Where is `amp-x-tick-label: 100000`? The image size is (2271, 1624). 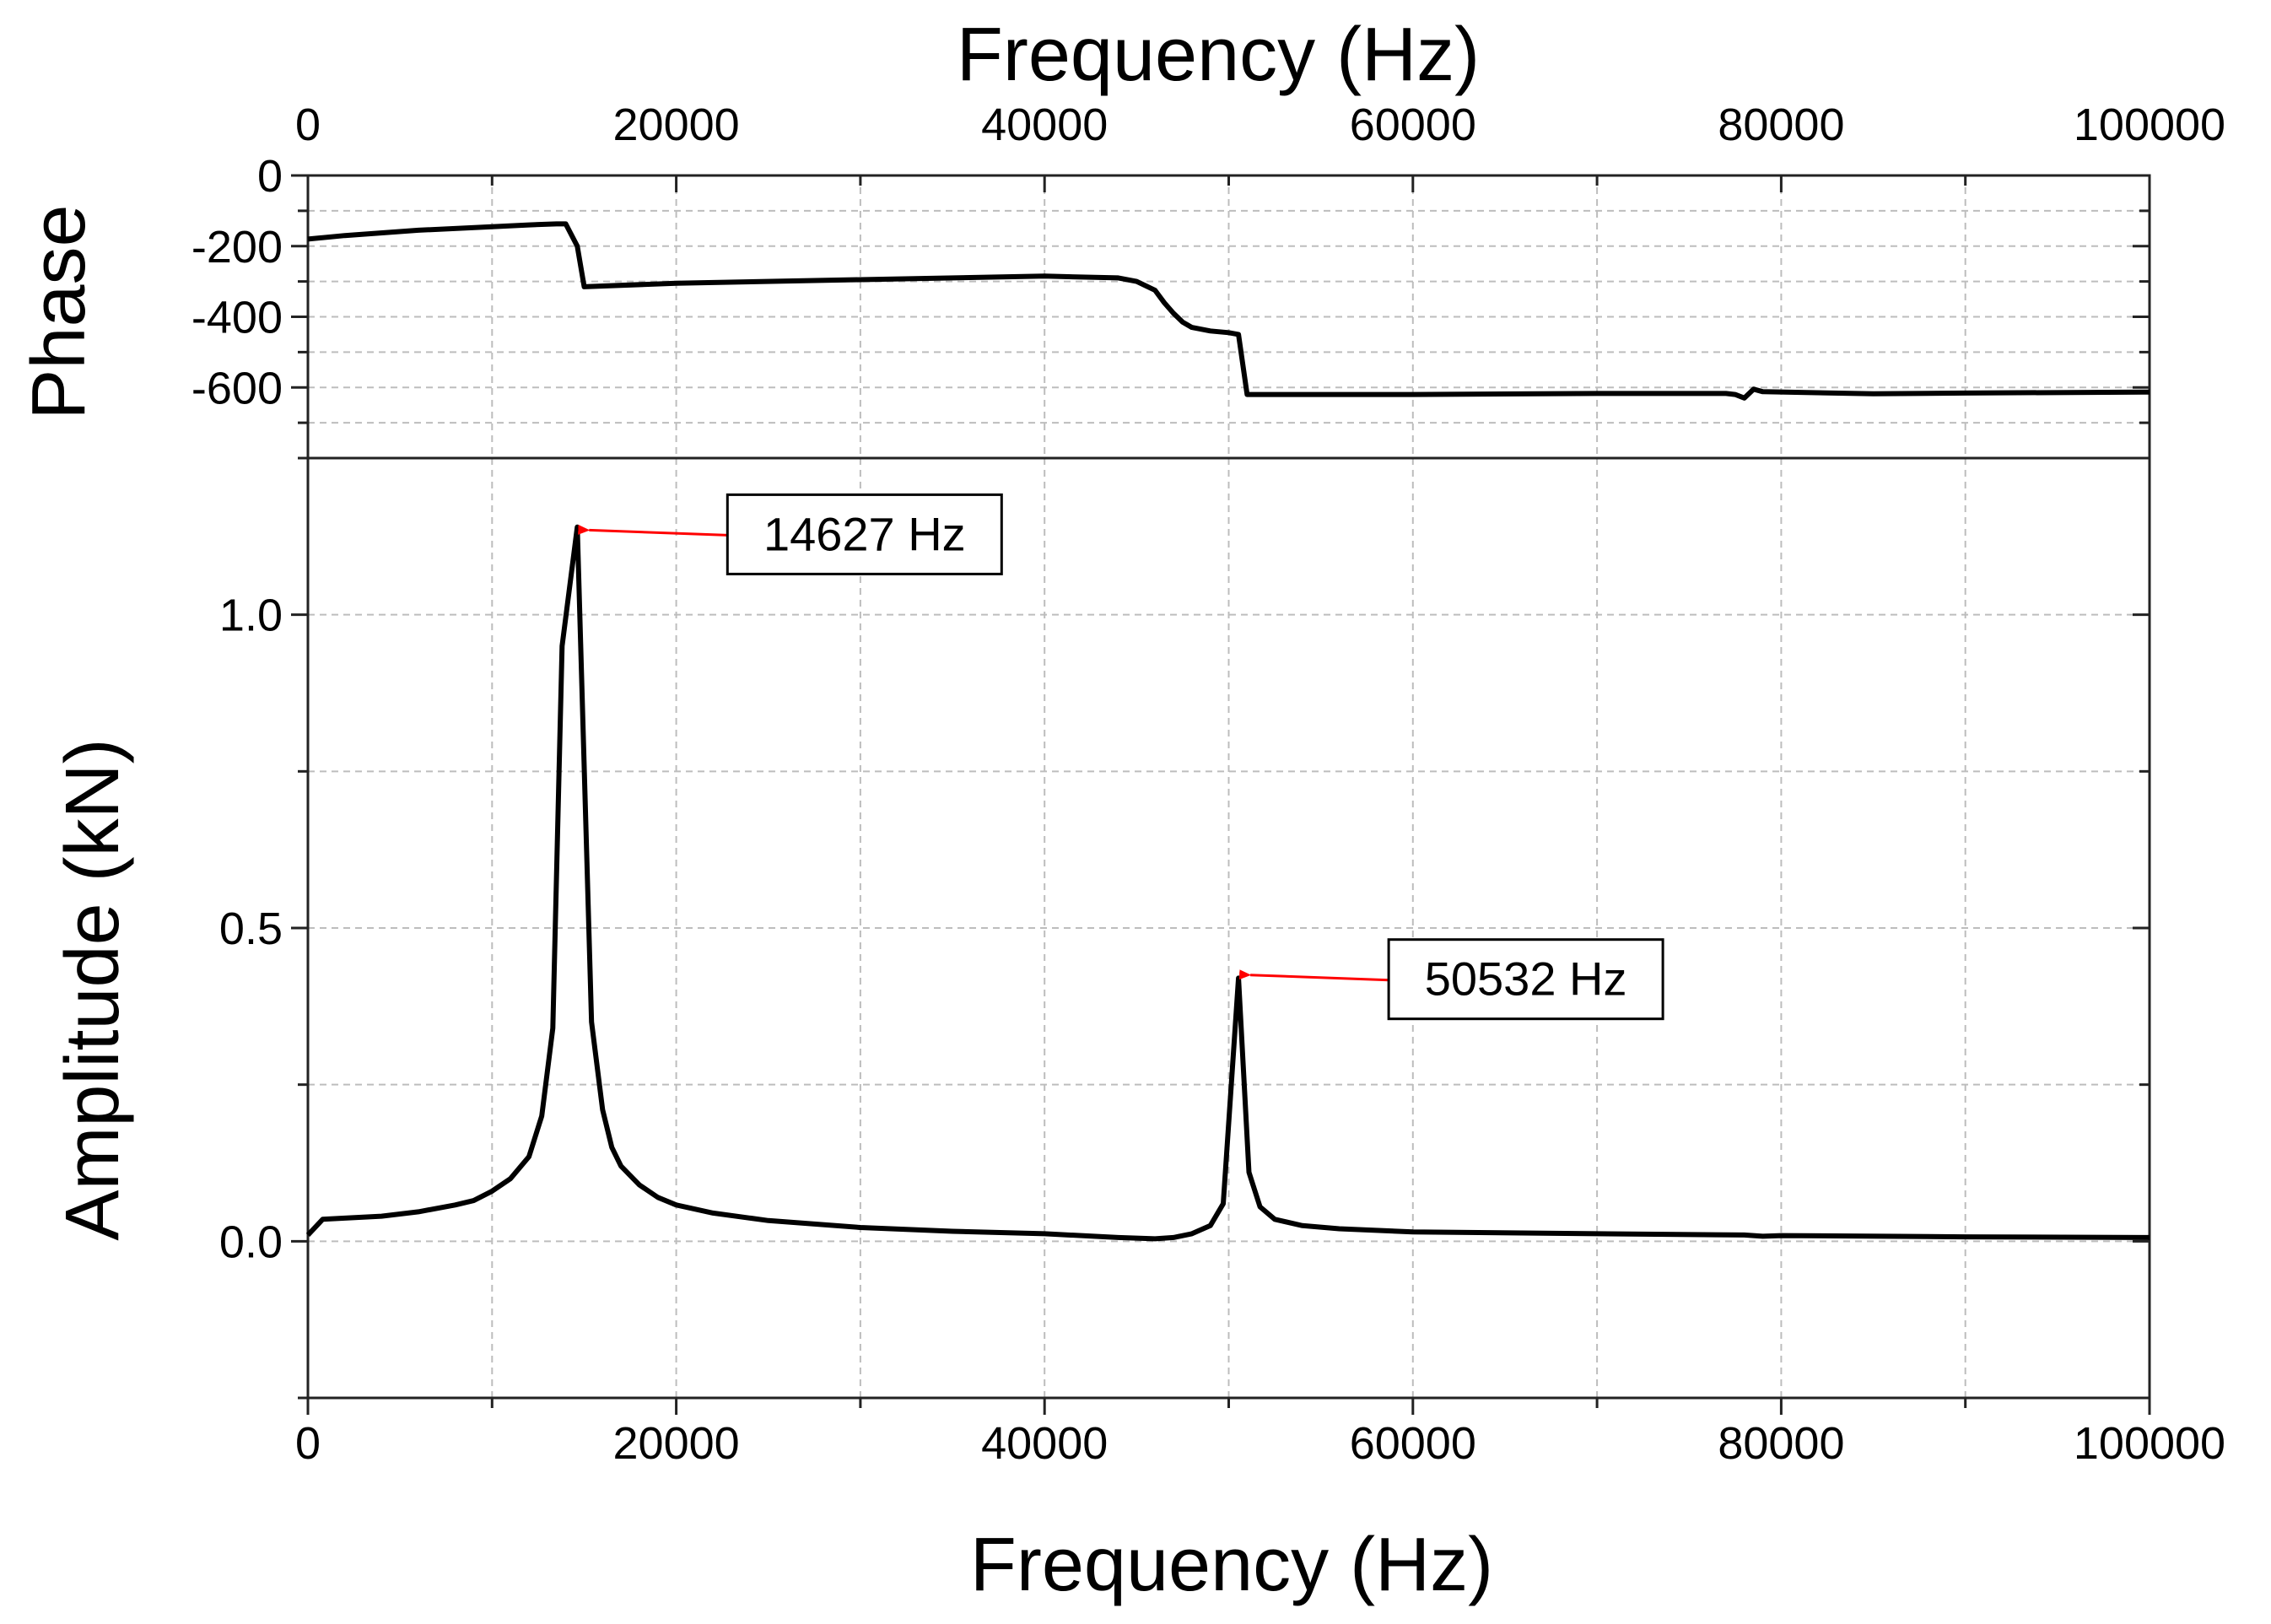 amp-x-tick-label: 100000 is located at coordinates (2149, 1443).